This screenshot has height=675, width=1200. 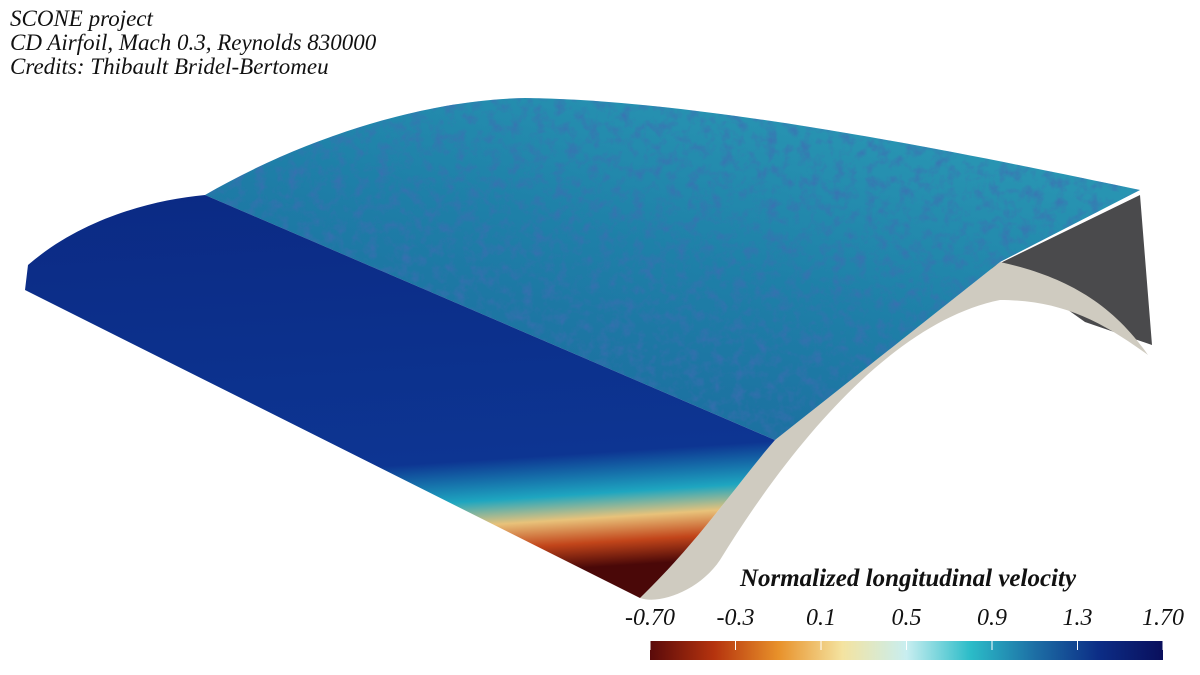 What do you see at coordinates (1163, 618) in the screenshot?
I see `tick-label: 1.70` at bounding box center [1163, 618].